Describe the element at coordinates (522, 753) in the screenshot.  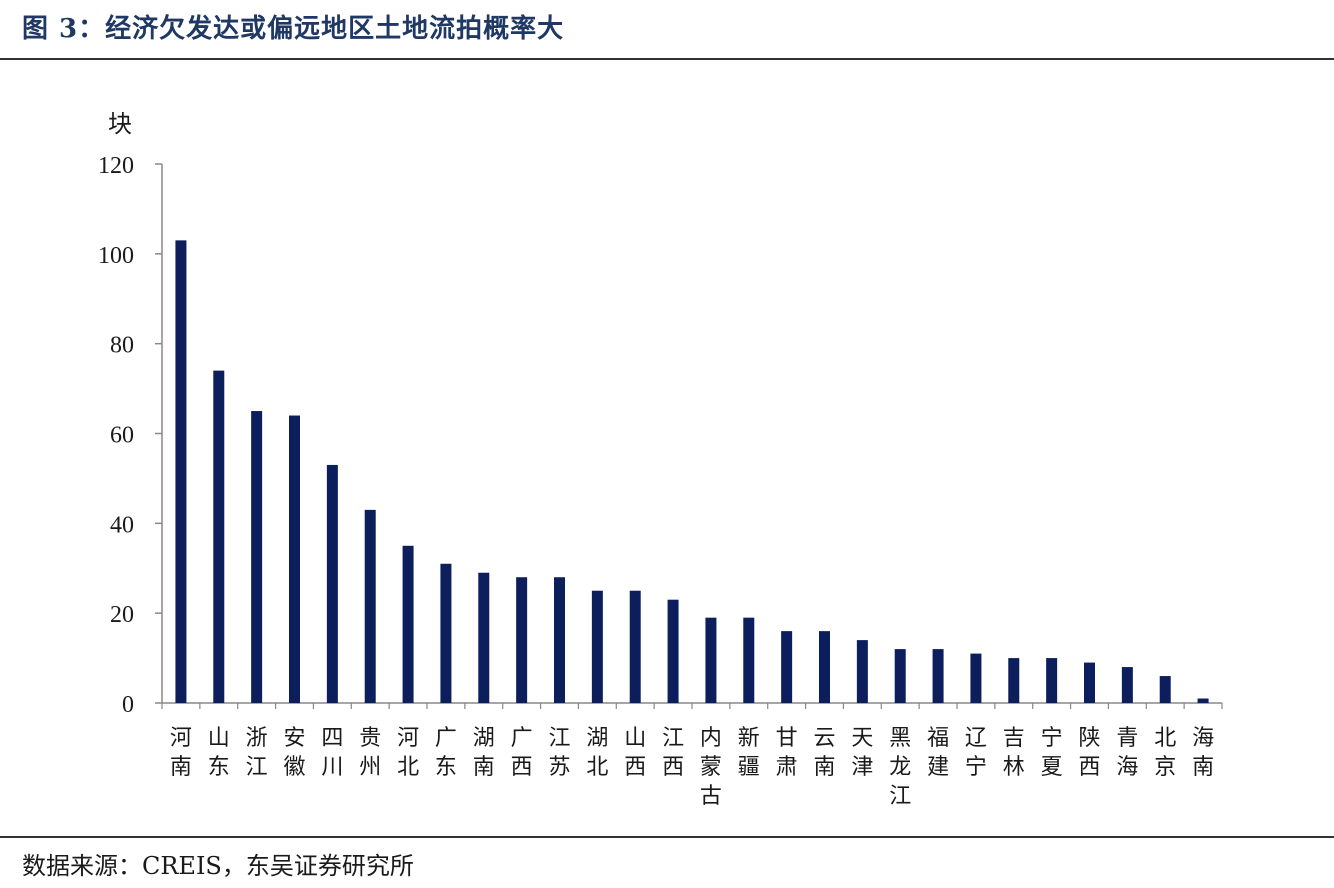
I see `x-category-label: 广西` at that location.